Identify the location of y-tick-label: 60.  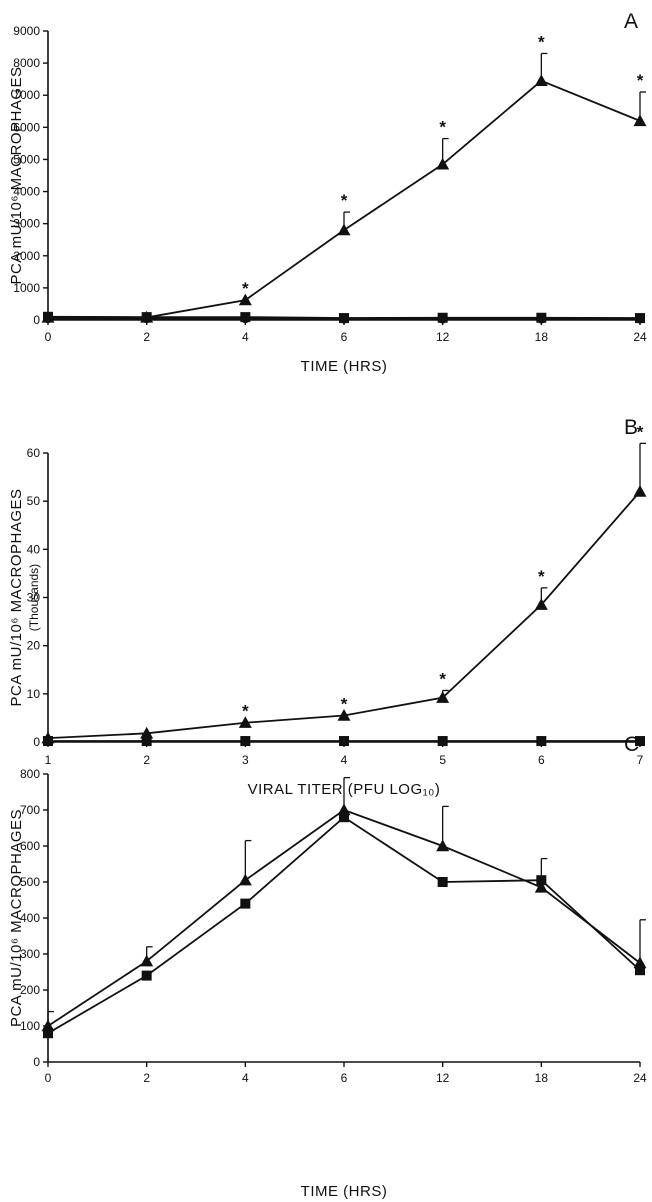
(34, 453).